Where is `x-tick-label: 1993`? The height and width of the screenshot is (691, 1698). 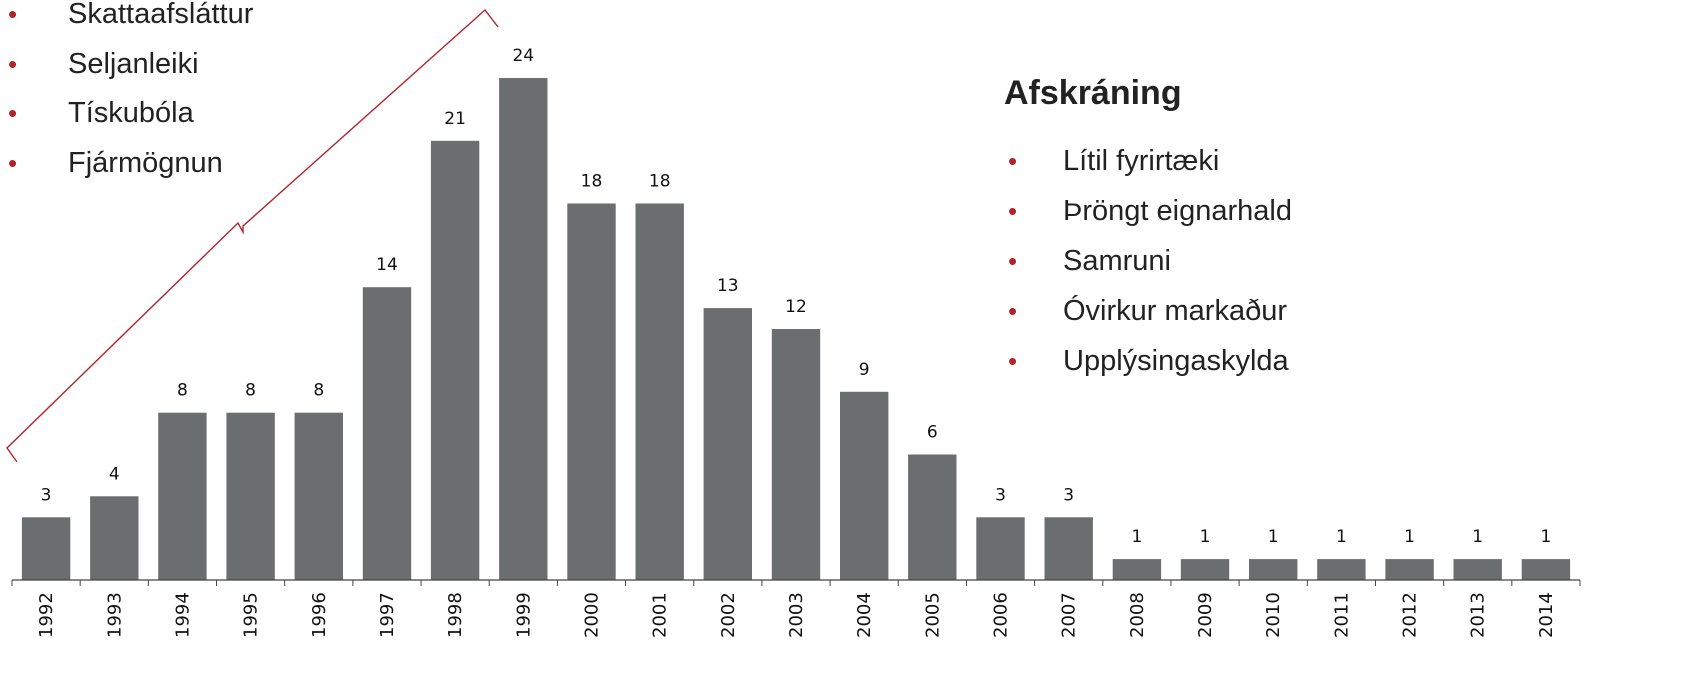 x-tick-label: 1993 is located at coordinates (114, 615).